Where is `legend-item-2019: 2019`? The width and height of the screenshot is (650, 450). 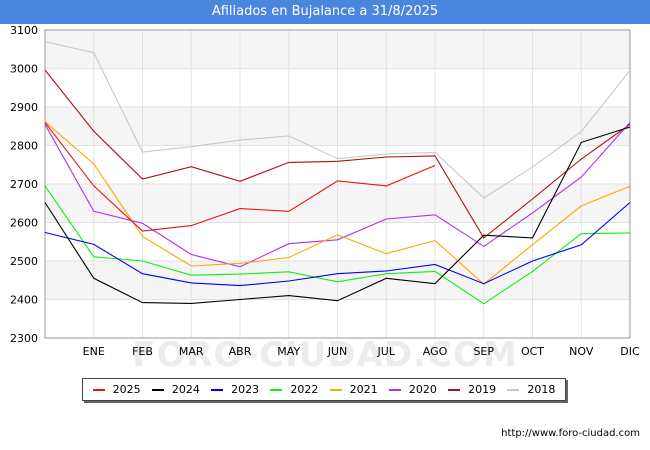
legend-item-2019: 2019 is located at coordinates (472, 389).